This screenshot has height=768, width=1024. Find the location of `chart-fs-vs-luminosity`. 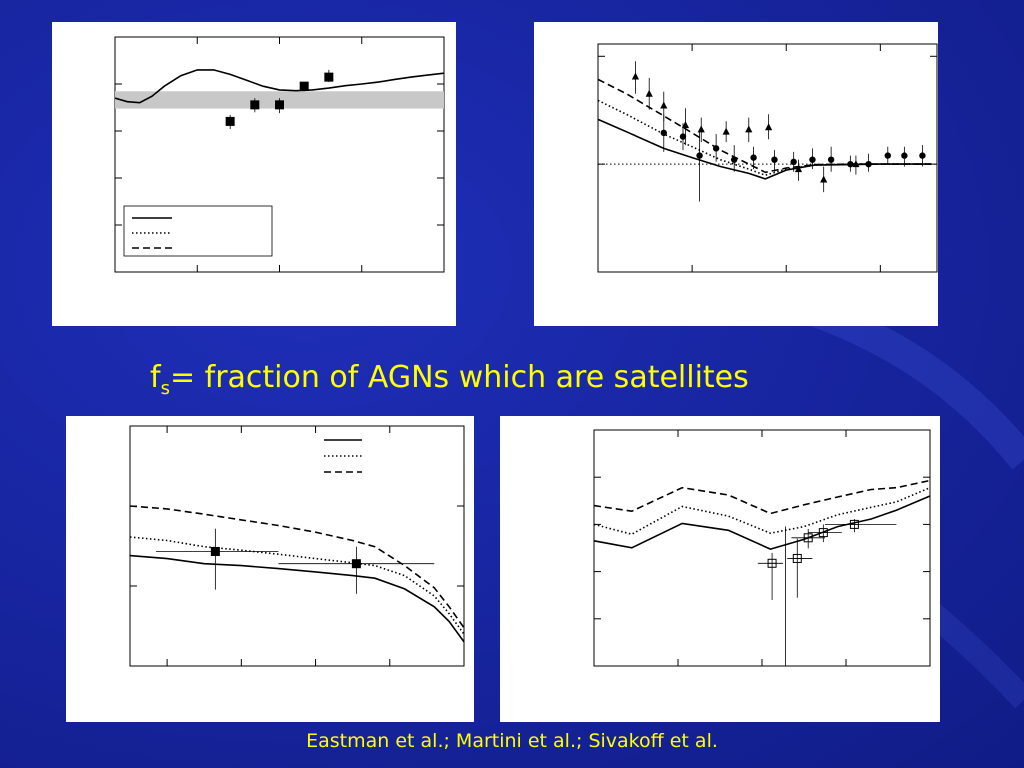

chart-fs-vs-luminosity is located at coordinates (297, 546).